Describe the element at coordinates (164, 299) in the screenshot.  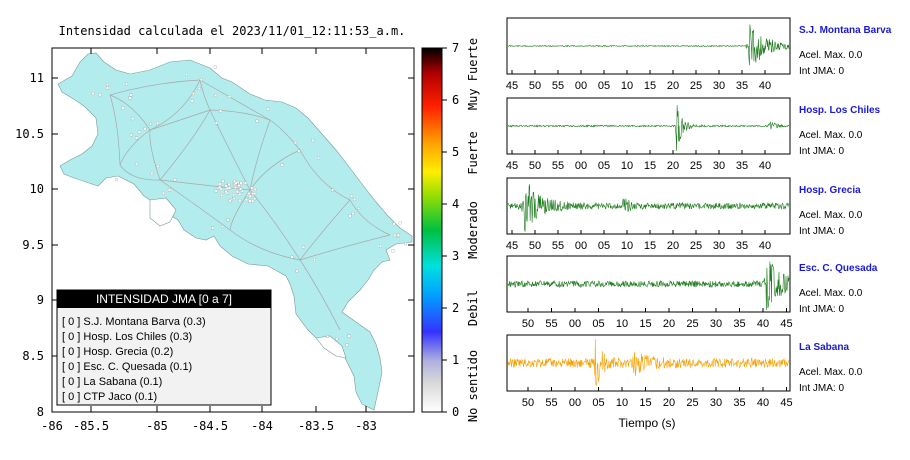
I see `legend-title: INTENSIDAD JMA [0 a 7]` at that location.